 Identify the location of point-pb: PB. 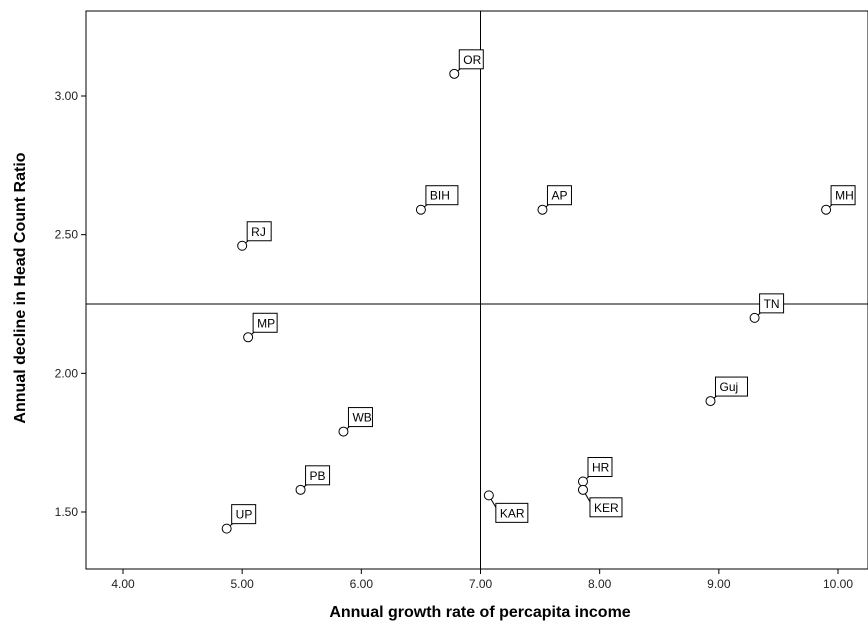
(313, 480).